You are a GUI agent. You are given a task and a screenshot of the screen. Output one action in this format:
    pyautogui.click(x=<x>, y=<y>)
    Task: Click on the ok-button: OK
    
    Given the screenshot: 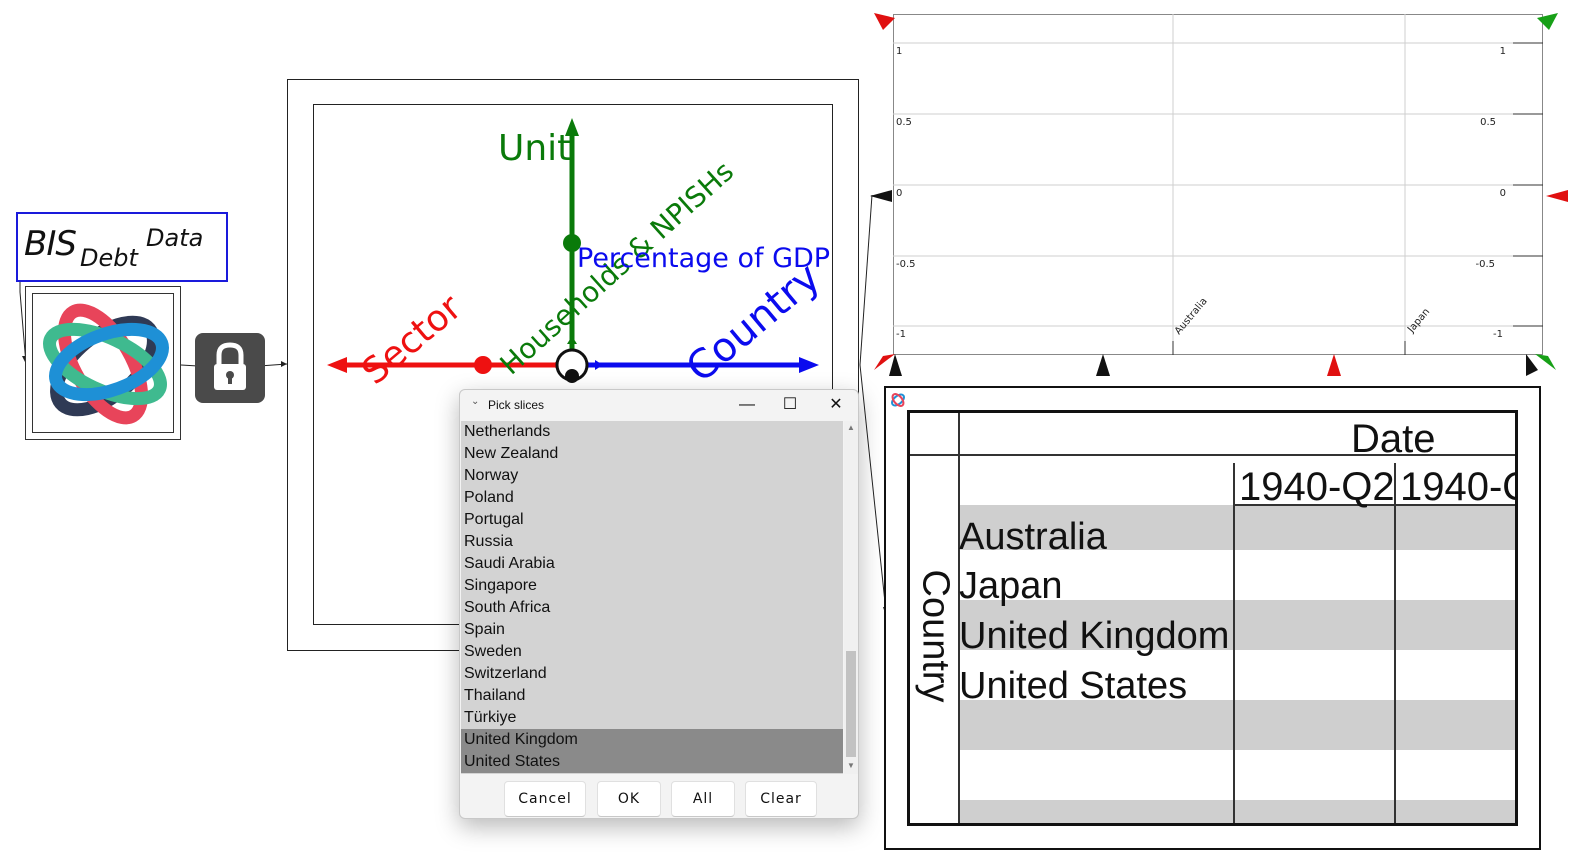 What is the action you would take?
    pyautogui.click(x=629, y=799)
    